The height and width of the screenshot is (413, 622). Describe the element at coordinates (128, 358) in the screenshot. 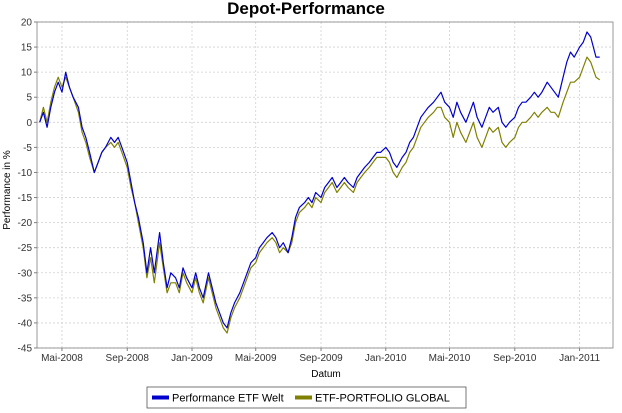

I see `x-tick-label: Sep-2008` at that location.